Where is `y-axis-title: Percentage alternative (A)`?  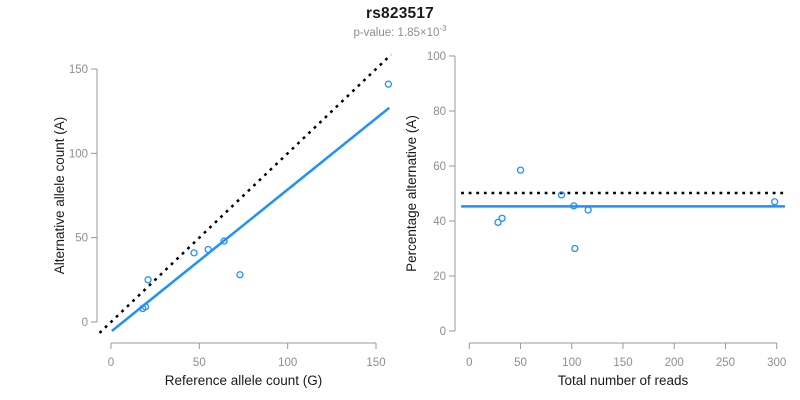 y-axis-title: Percentage alternative (A) is located at coordinates (411, 193).